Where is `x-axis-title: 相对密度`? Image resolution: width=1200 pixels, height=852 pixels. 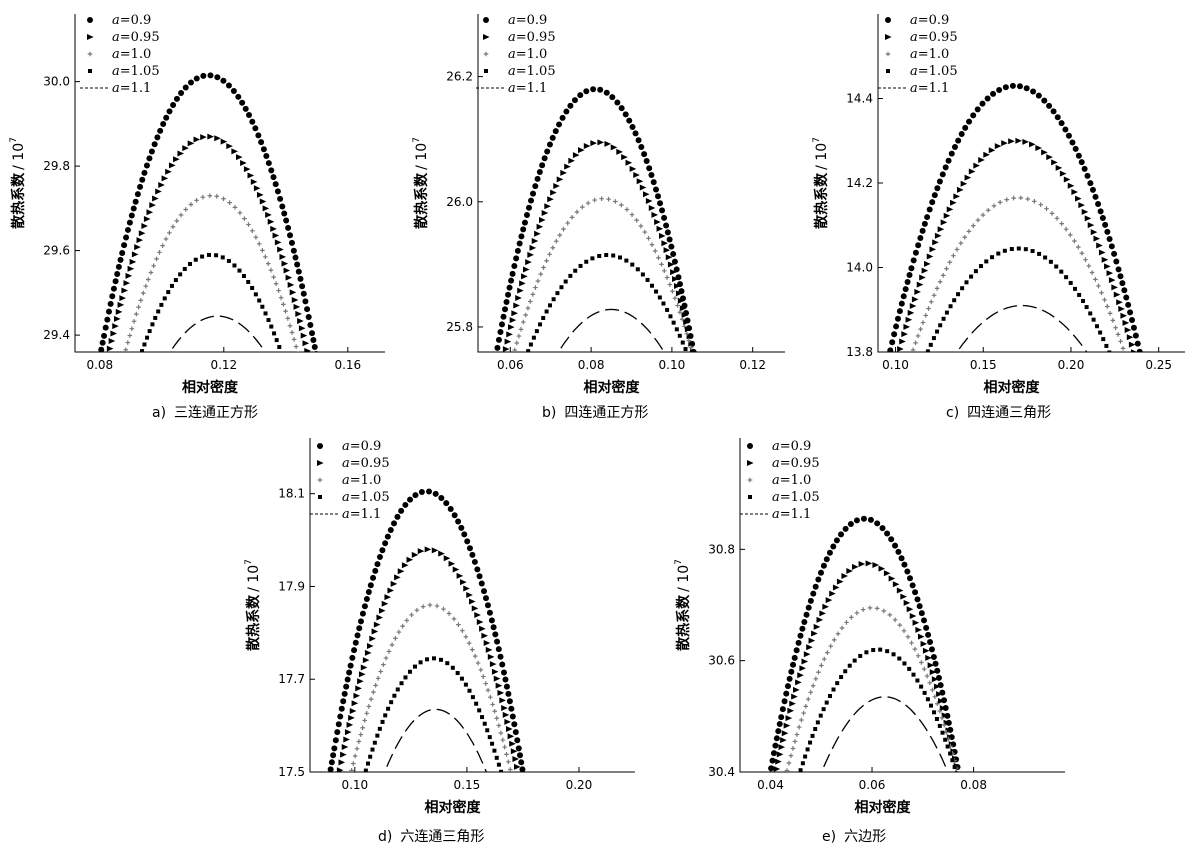
x-axis-title: 相对密度 is located at coordinates (453, 807).